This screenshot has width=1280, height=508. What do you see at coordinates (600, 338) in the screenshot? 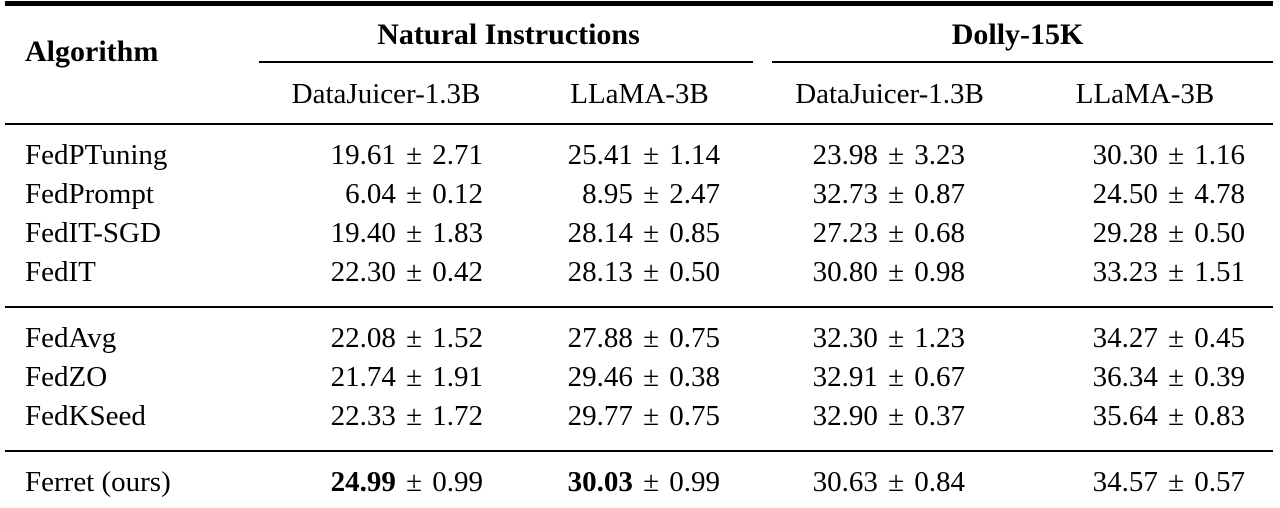
I see `mean-value: 27.88` at bounding box center [600, 338].